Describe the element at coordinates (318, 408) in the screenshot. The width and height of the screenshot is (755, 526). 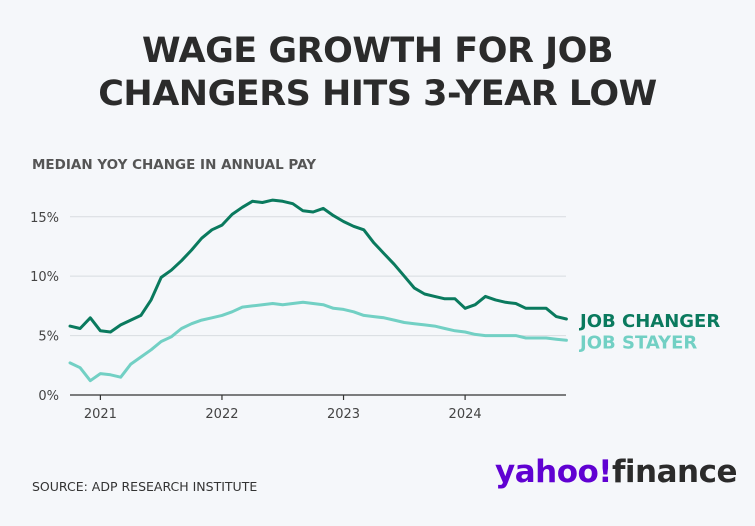
I see `x-axis: 2021 2022 2023 2024` at that location.